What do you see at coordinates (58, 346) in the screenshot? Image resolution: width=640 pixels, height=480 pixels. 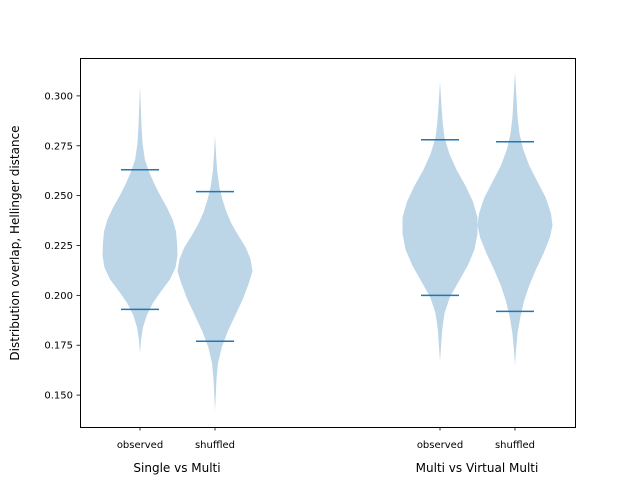 I see `y-tick-label: 0.175` at bounding box center [58, 346].